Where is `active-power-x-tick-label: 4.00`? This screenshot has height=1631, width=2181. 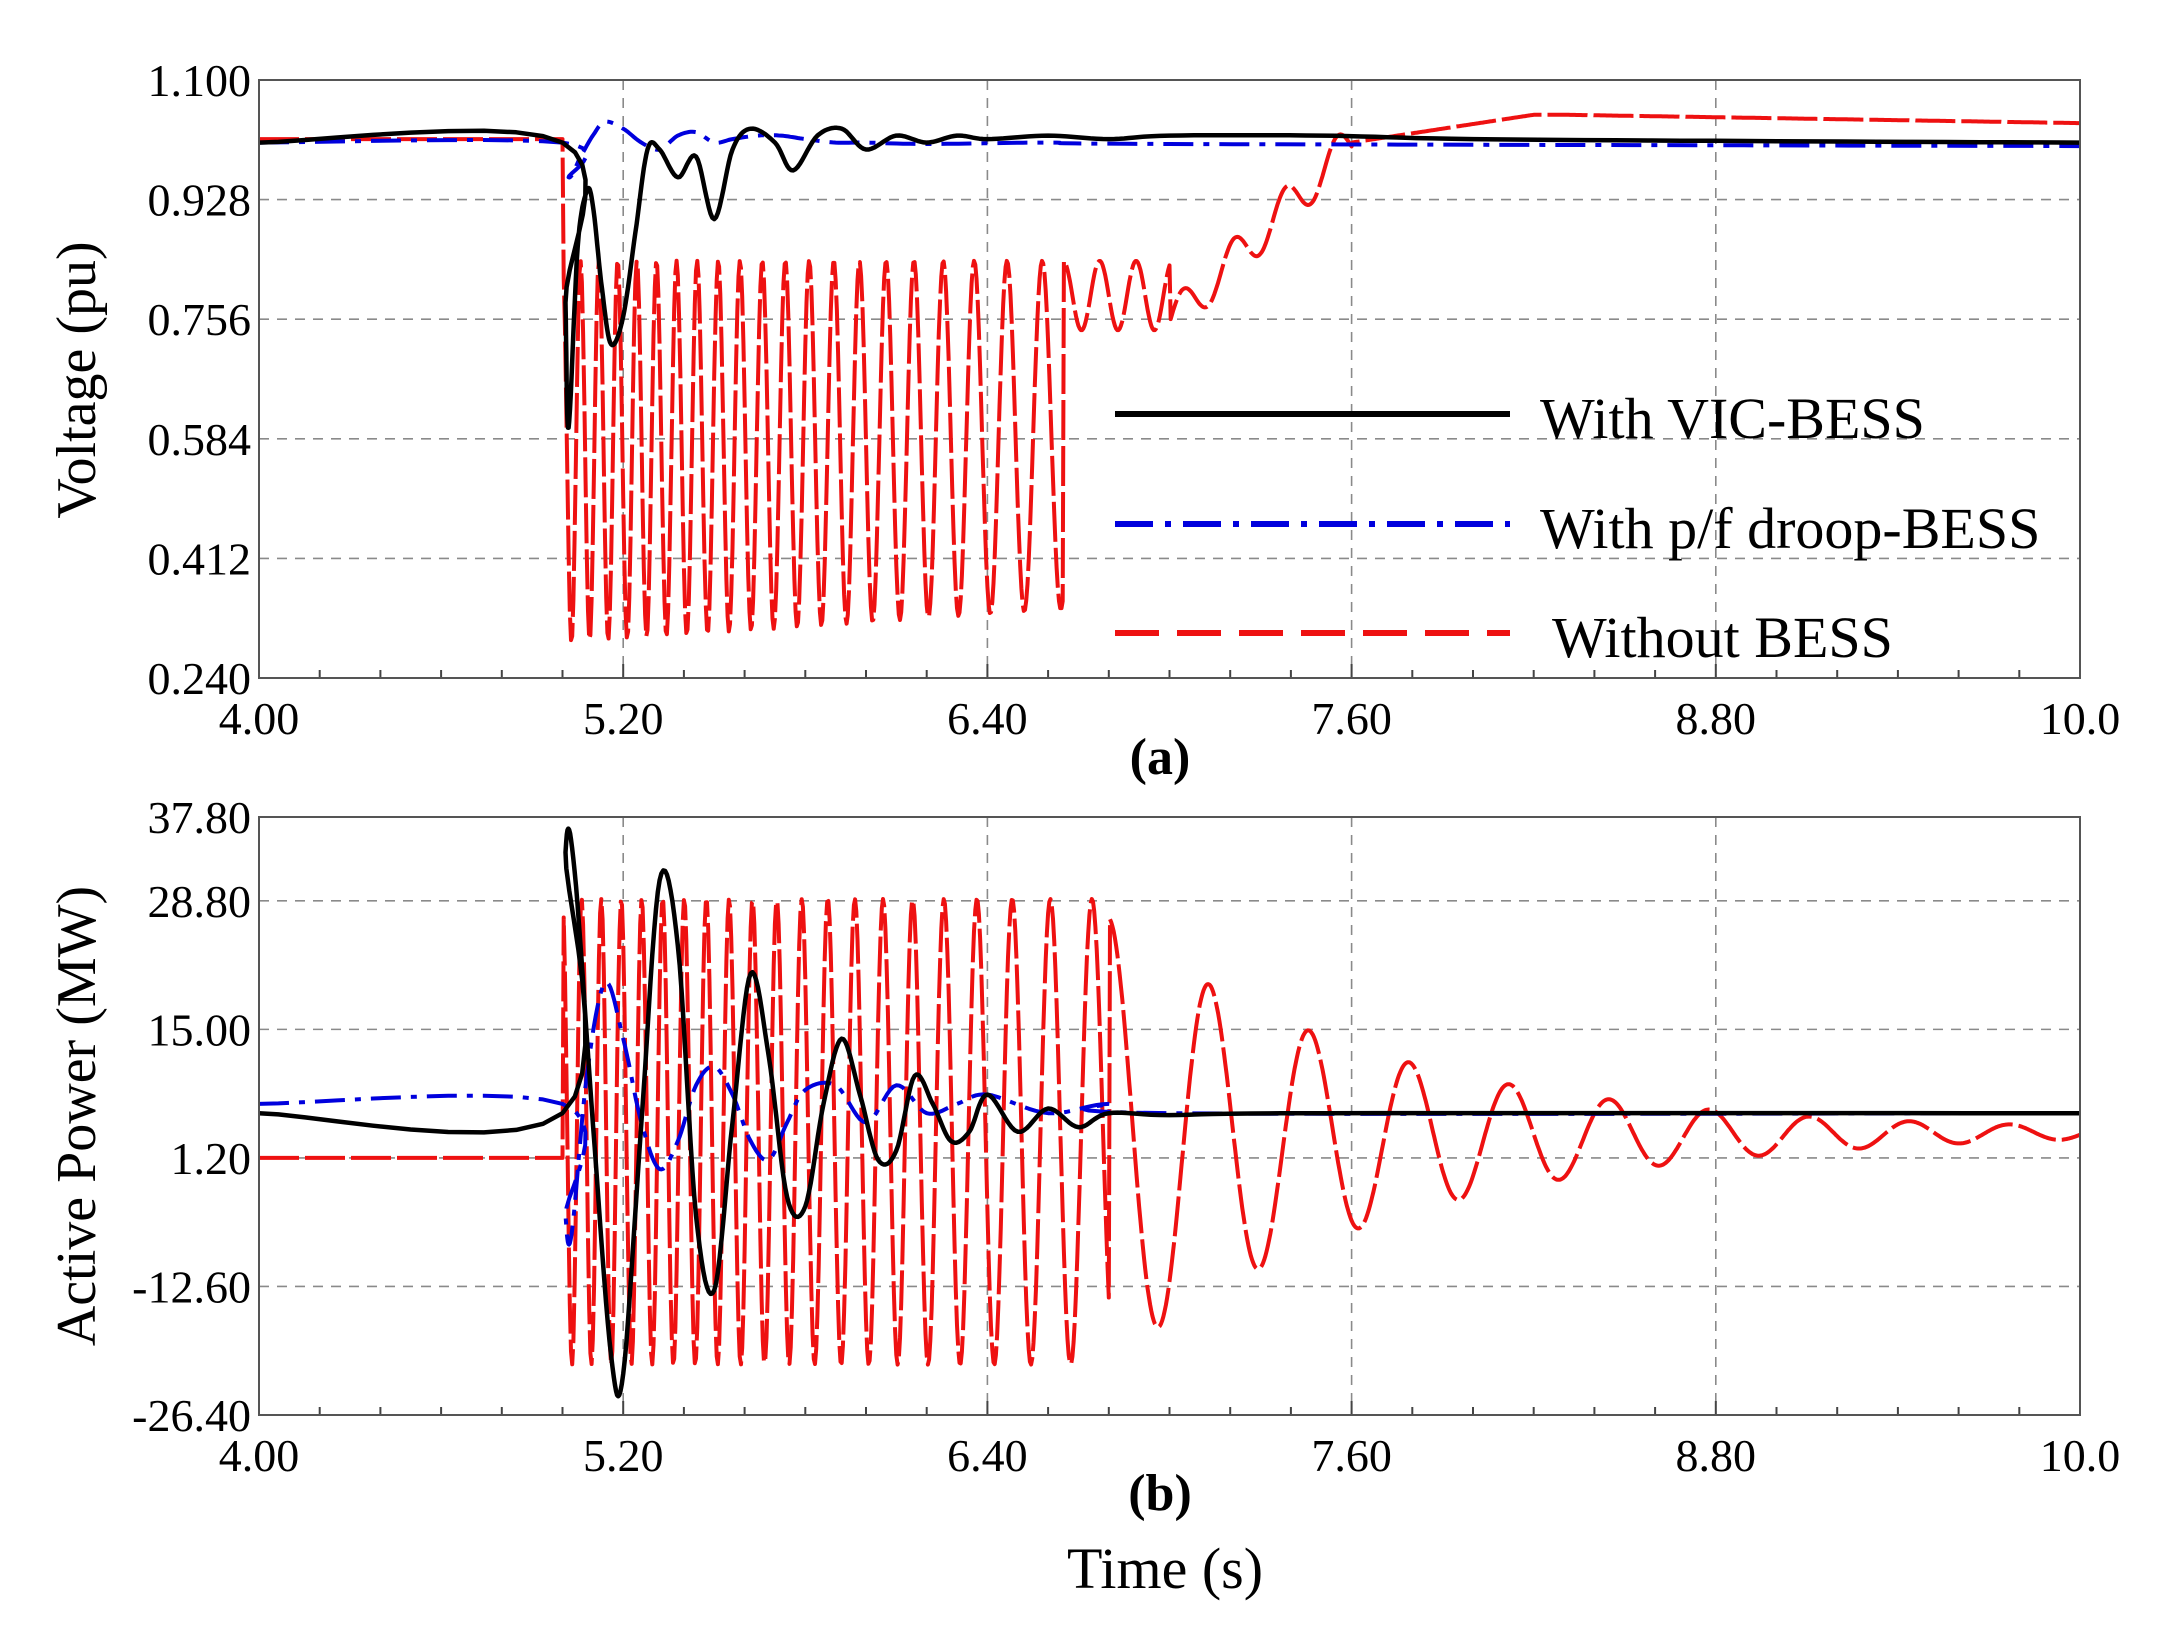
active-power-x-tick-label: 4.00 is located at coordinates (259, 1455).